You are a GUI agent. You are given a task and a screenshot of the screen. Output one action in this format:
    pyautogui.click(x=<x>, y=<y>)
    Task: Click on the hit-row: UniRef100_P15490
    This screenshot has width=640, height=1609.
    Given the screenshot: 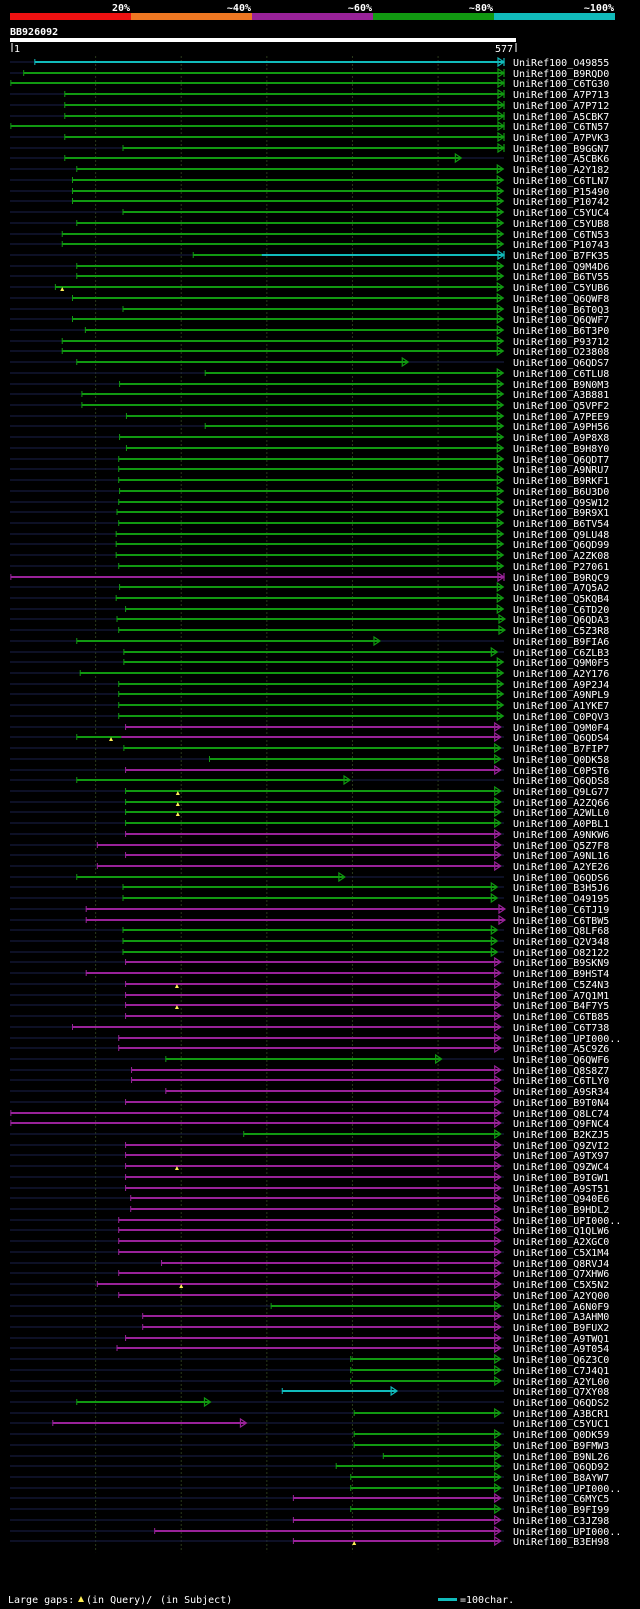 What is the action you would take?
    pyautogui.click(x=309, y=191)
    